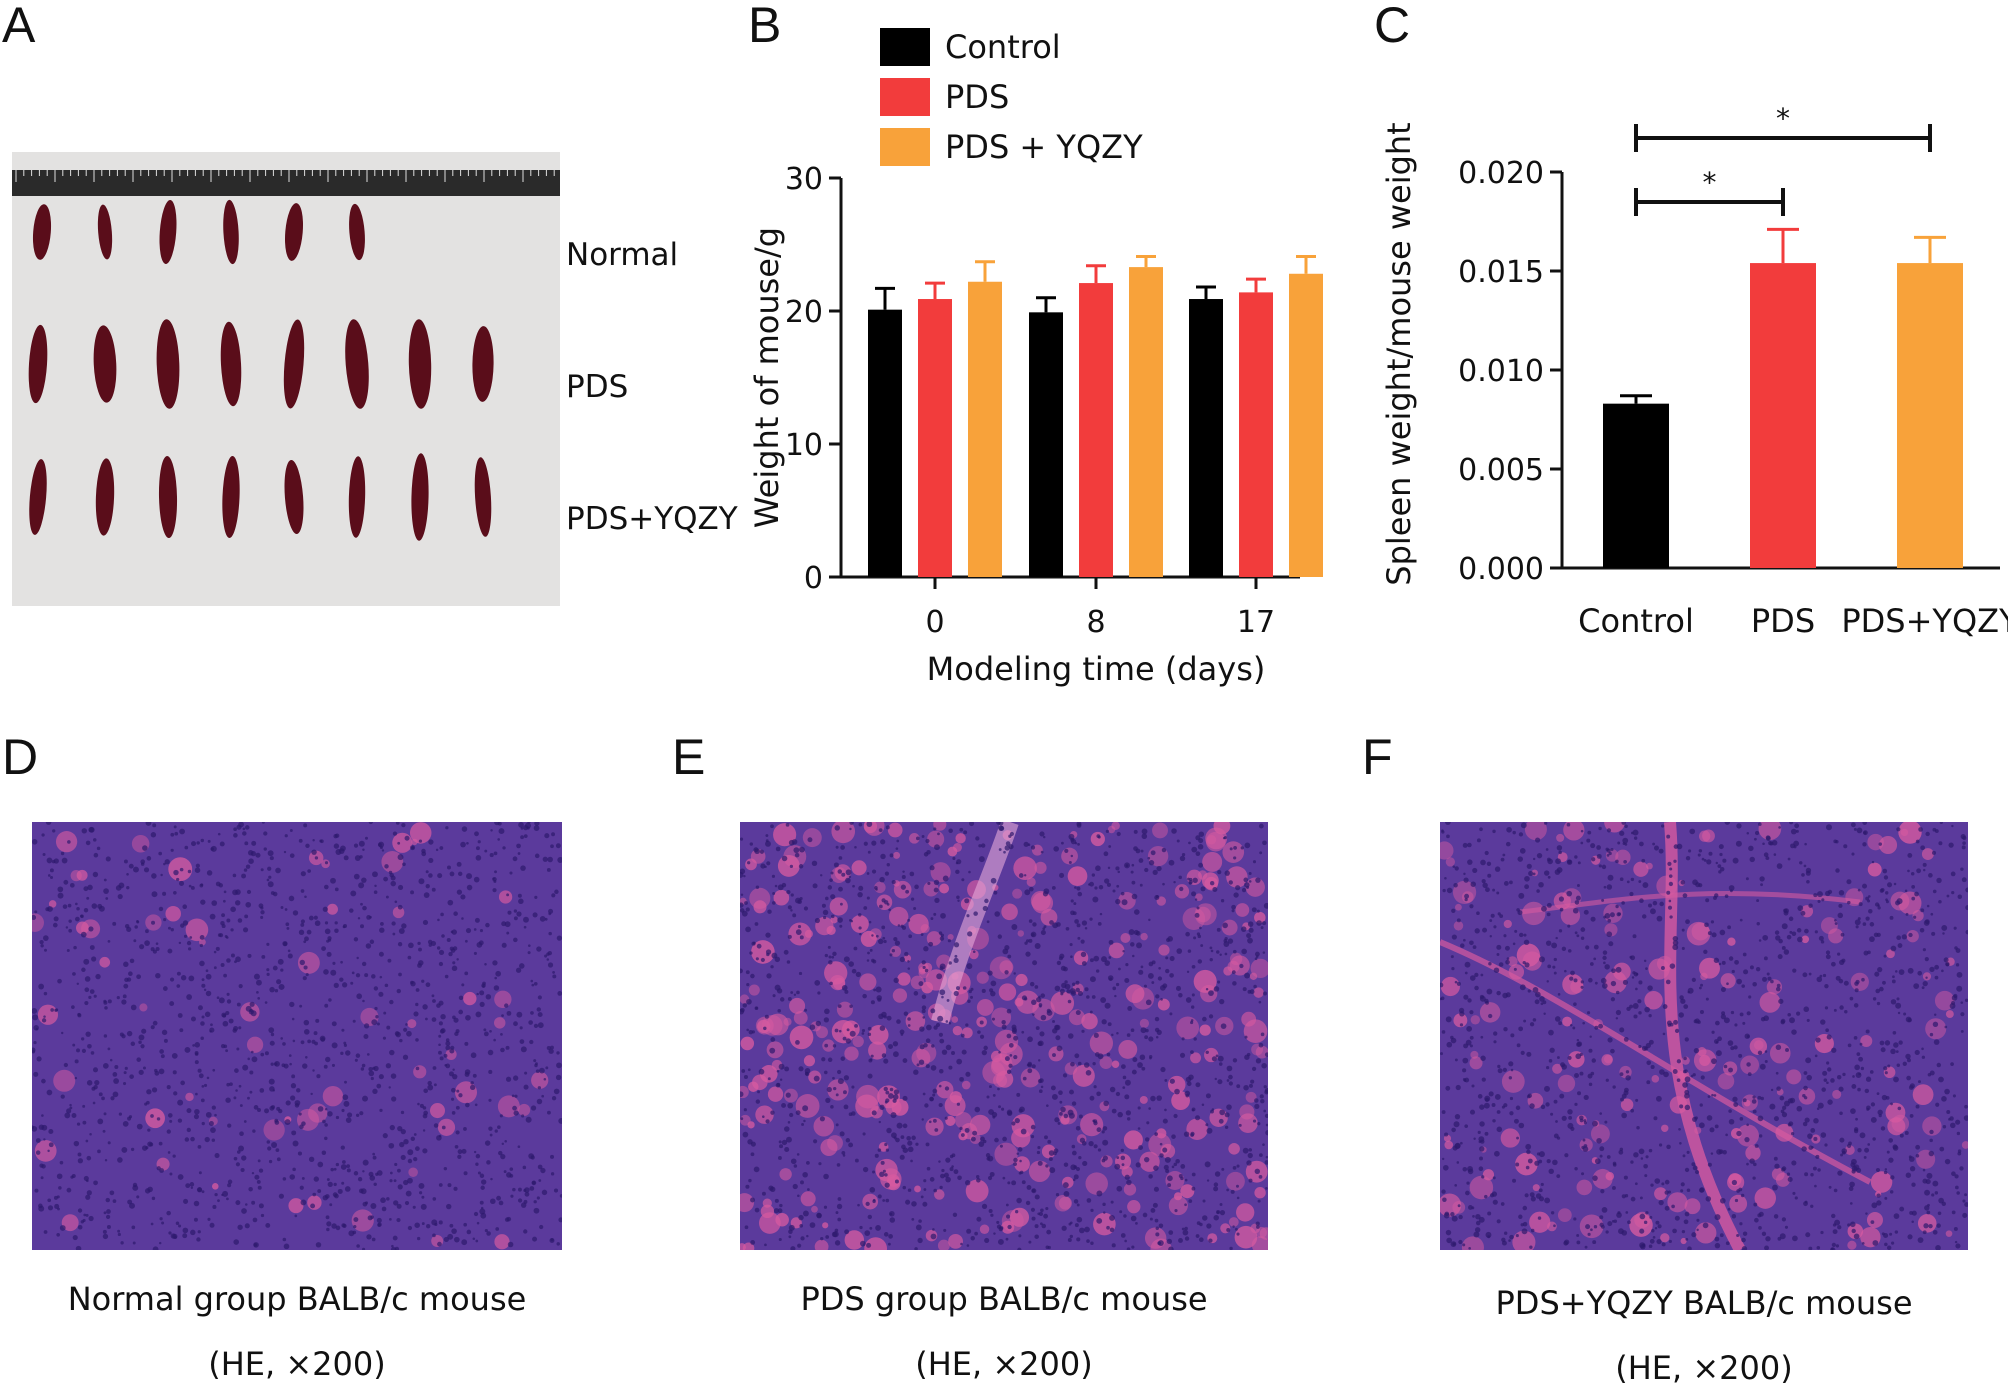 The width and height of the screenshot is (2008, 1390). What do you see at coordinates (1392, 26) in the screenshot?
I see `panel-label-c: C` at bounding box center [1392, 26].